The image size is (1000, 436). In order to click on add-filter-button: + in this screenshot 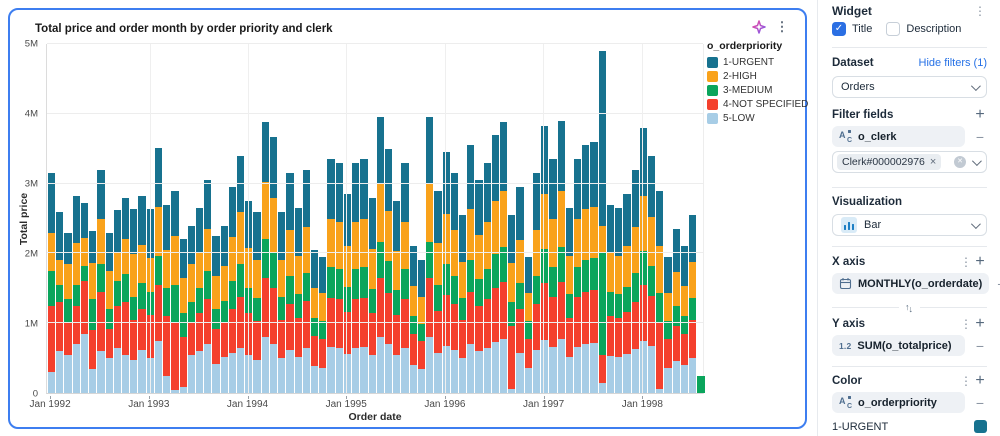, I will do `click(980, 114)`.